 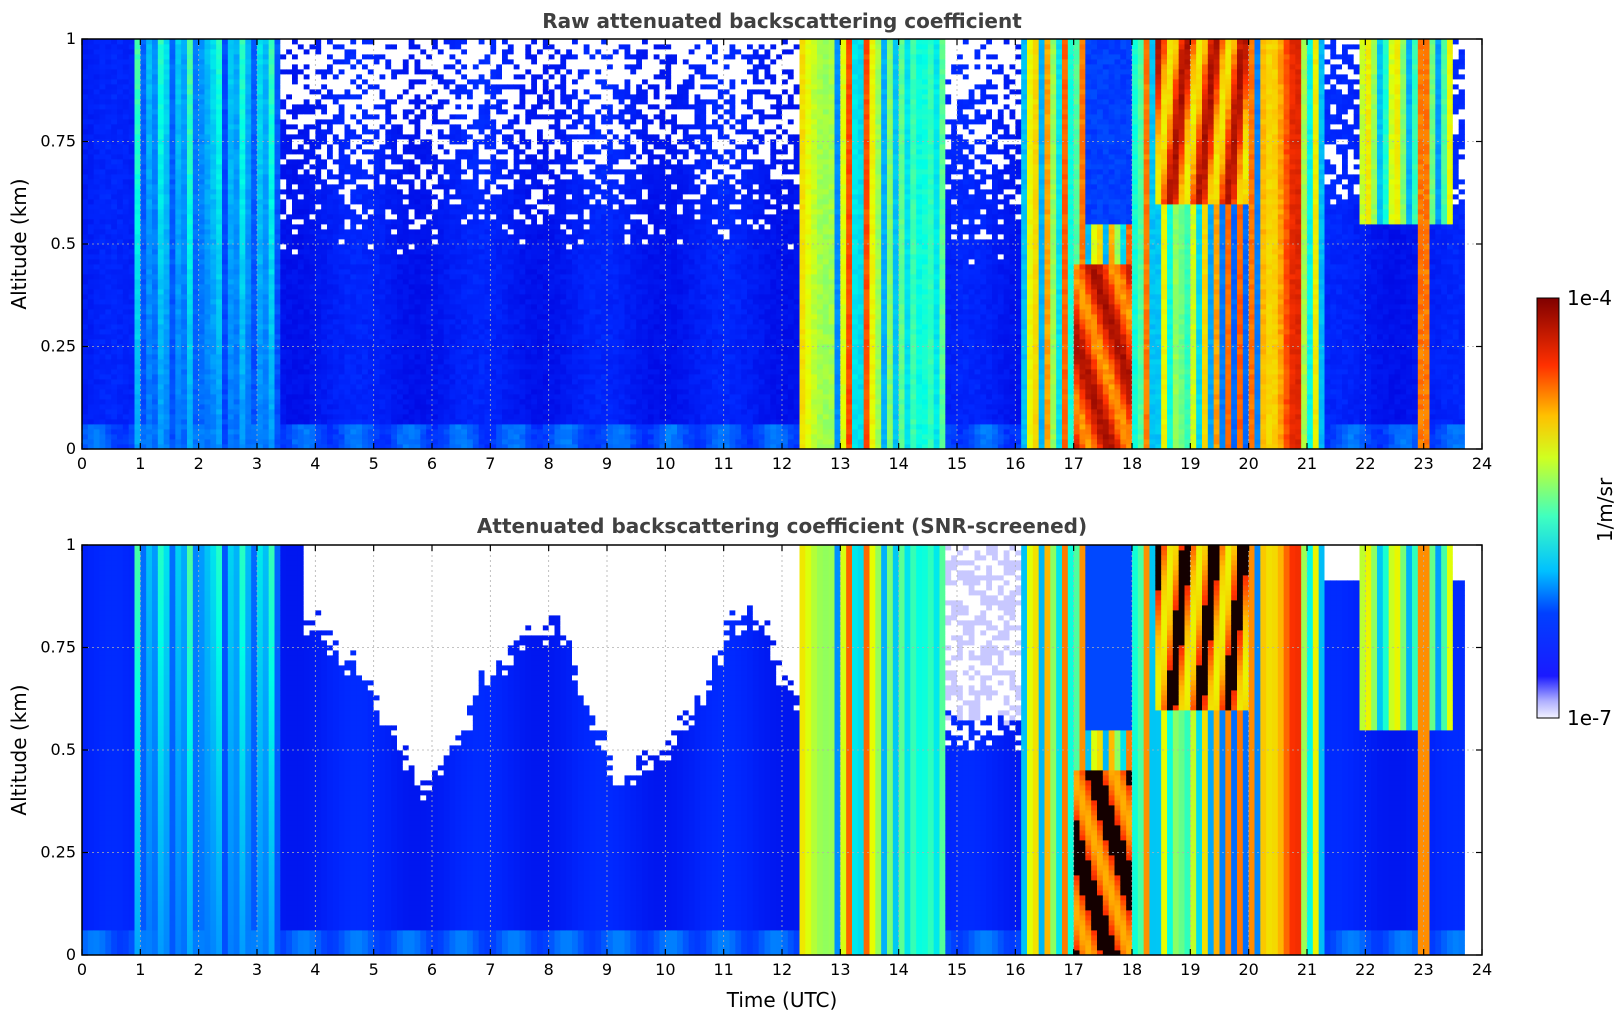 I want to click on top-y-axis-label: Altitude (km), so click(x=19, y=243).